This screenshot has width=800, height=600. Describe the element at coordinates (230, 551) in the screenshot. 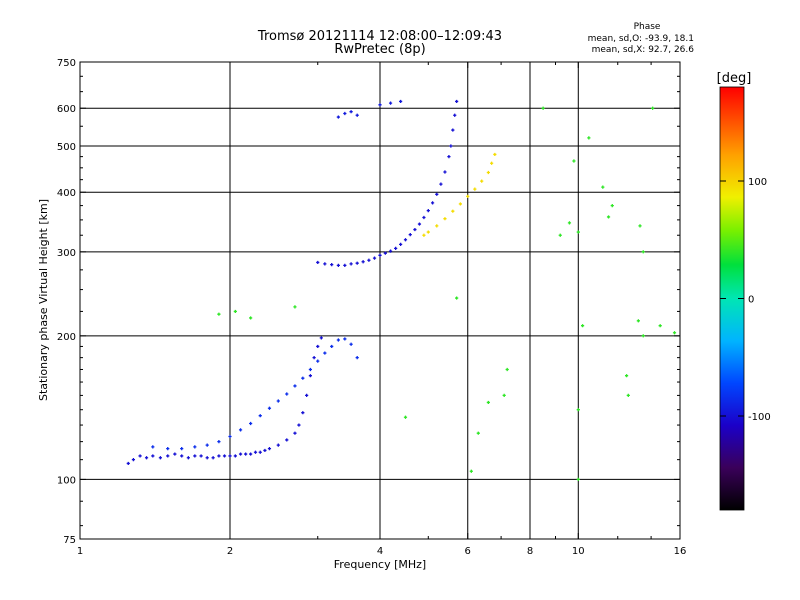

I see `x-tick-label: 2` at that location.